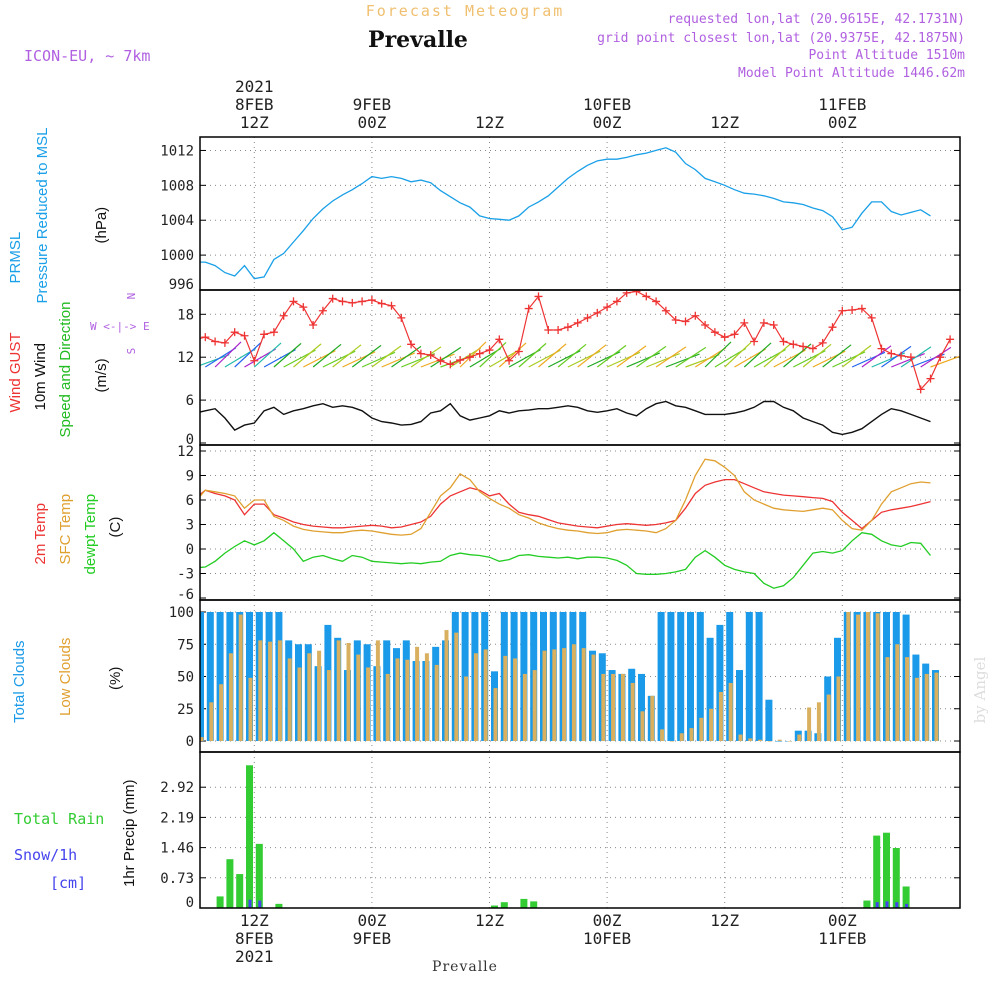 The height and width of the screenshot is (1000, 1000). Describe the element at coordinates (607, 122) in the screenshot. I see `top-axis-hour: 00Z` at that location.